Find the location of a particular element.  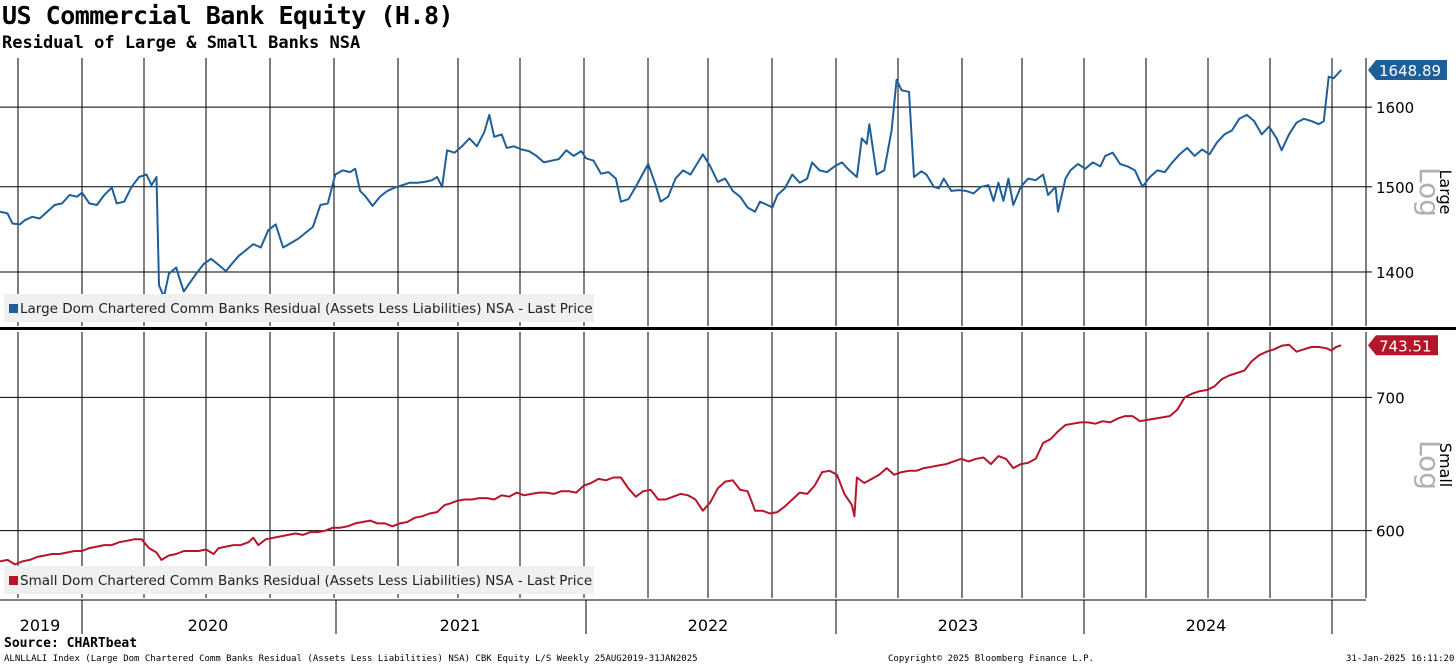

y-tick-label: 1600 is located at coordinates (1395, 108).